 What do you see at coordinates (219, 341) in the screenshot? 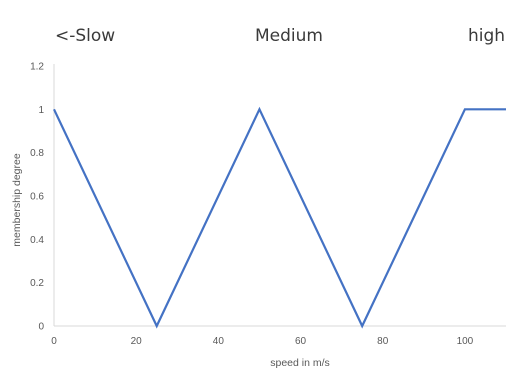
I see `x-tick-label: 40` at bounding box center [219, 341].